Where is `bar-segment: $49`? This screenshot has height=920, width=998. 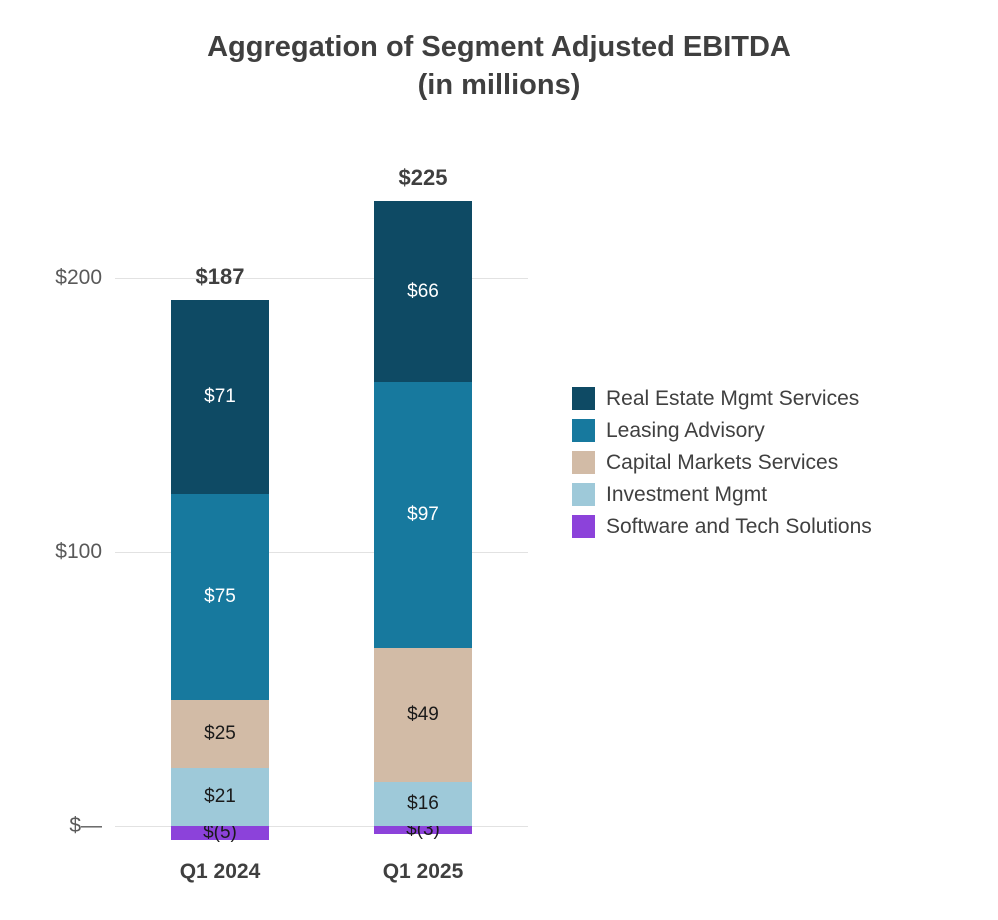
bar-segment: $49 is located at coordinates (423, 715).